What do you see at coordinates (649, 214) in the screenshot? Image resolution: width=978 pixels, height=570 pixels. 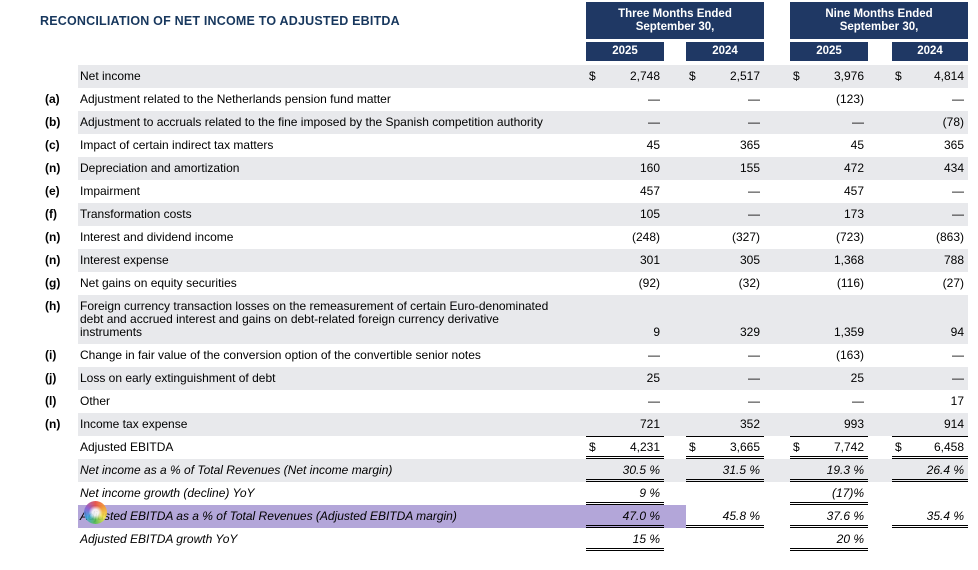 I see `value-text: 105` at bounding box center [649, 214].